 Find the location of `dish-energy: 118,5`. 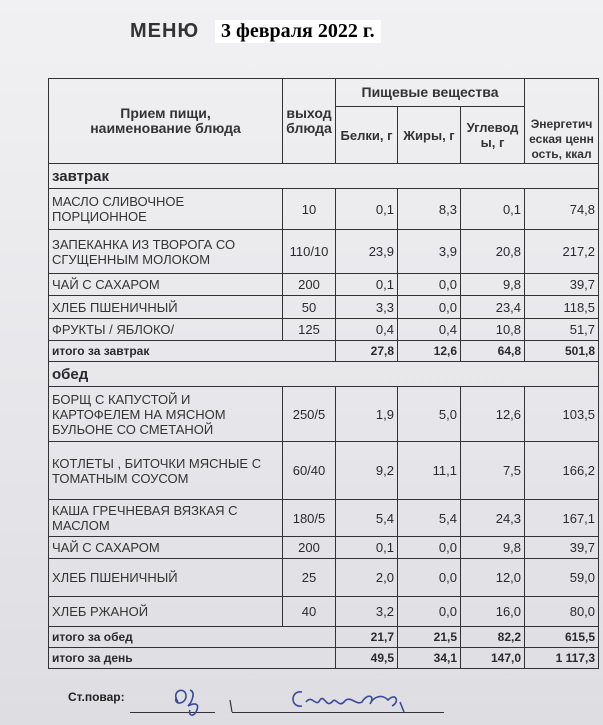

dish-energy: 118,5 is located at coordinates (562, 307).